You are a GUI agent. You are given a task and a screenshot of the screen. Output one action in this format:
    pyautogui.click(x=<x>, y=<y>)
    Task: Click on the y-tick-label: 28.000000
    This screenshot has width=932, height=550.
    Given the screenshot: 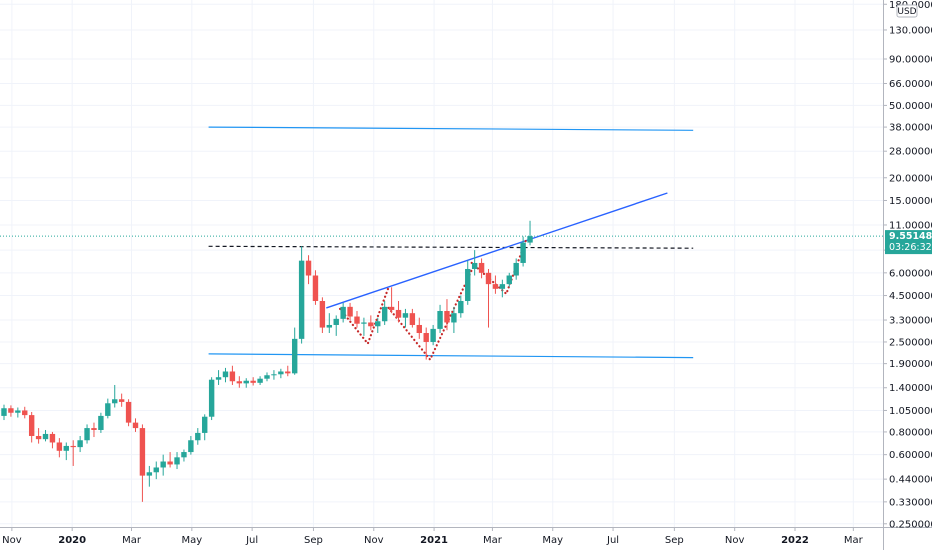 What is the action you would take?
    pyautogui.click(x=910, y=152)
    